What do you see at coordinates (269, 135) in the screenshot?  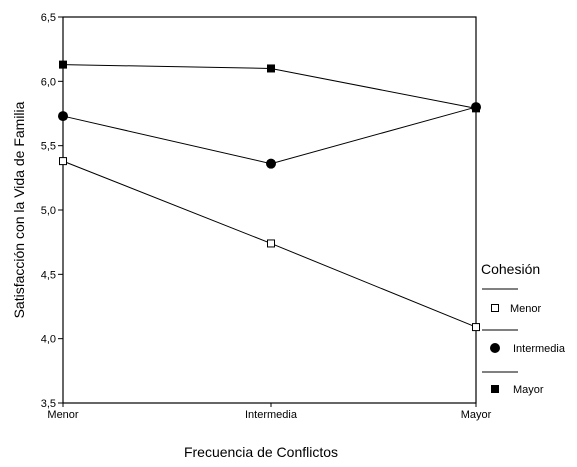 I see `series-line-intermedia` at bounding box center [269, 135].